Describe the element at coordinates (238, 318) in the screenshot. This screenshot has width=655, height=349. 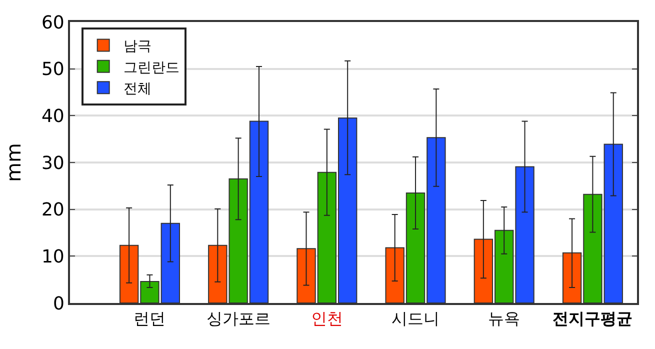
I see `x-tick-label: 싱가포르` at that location.